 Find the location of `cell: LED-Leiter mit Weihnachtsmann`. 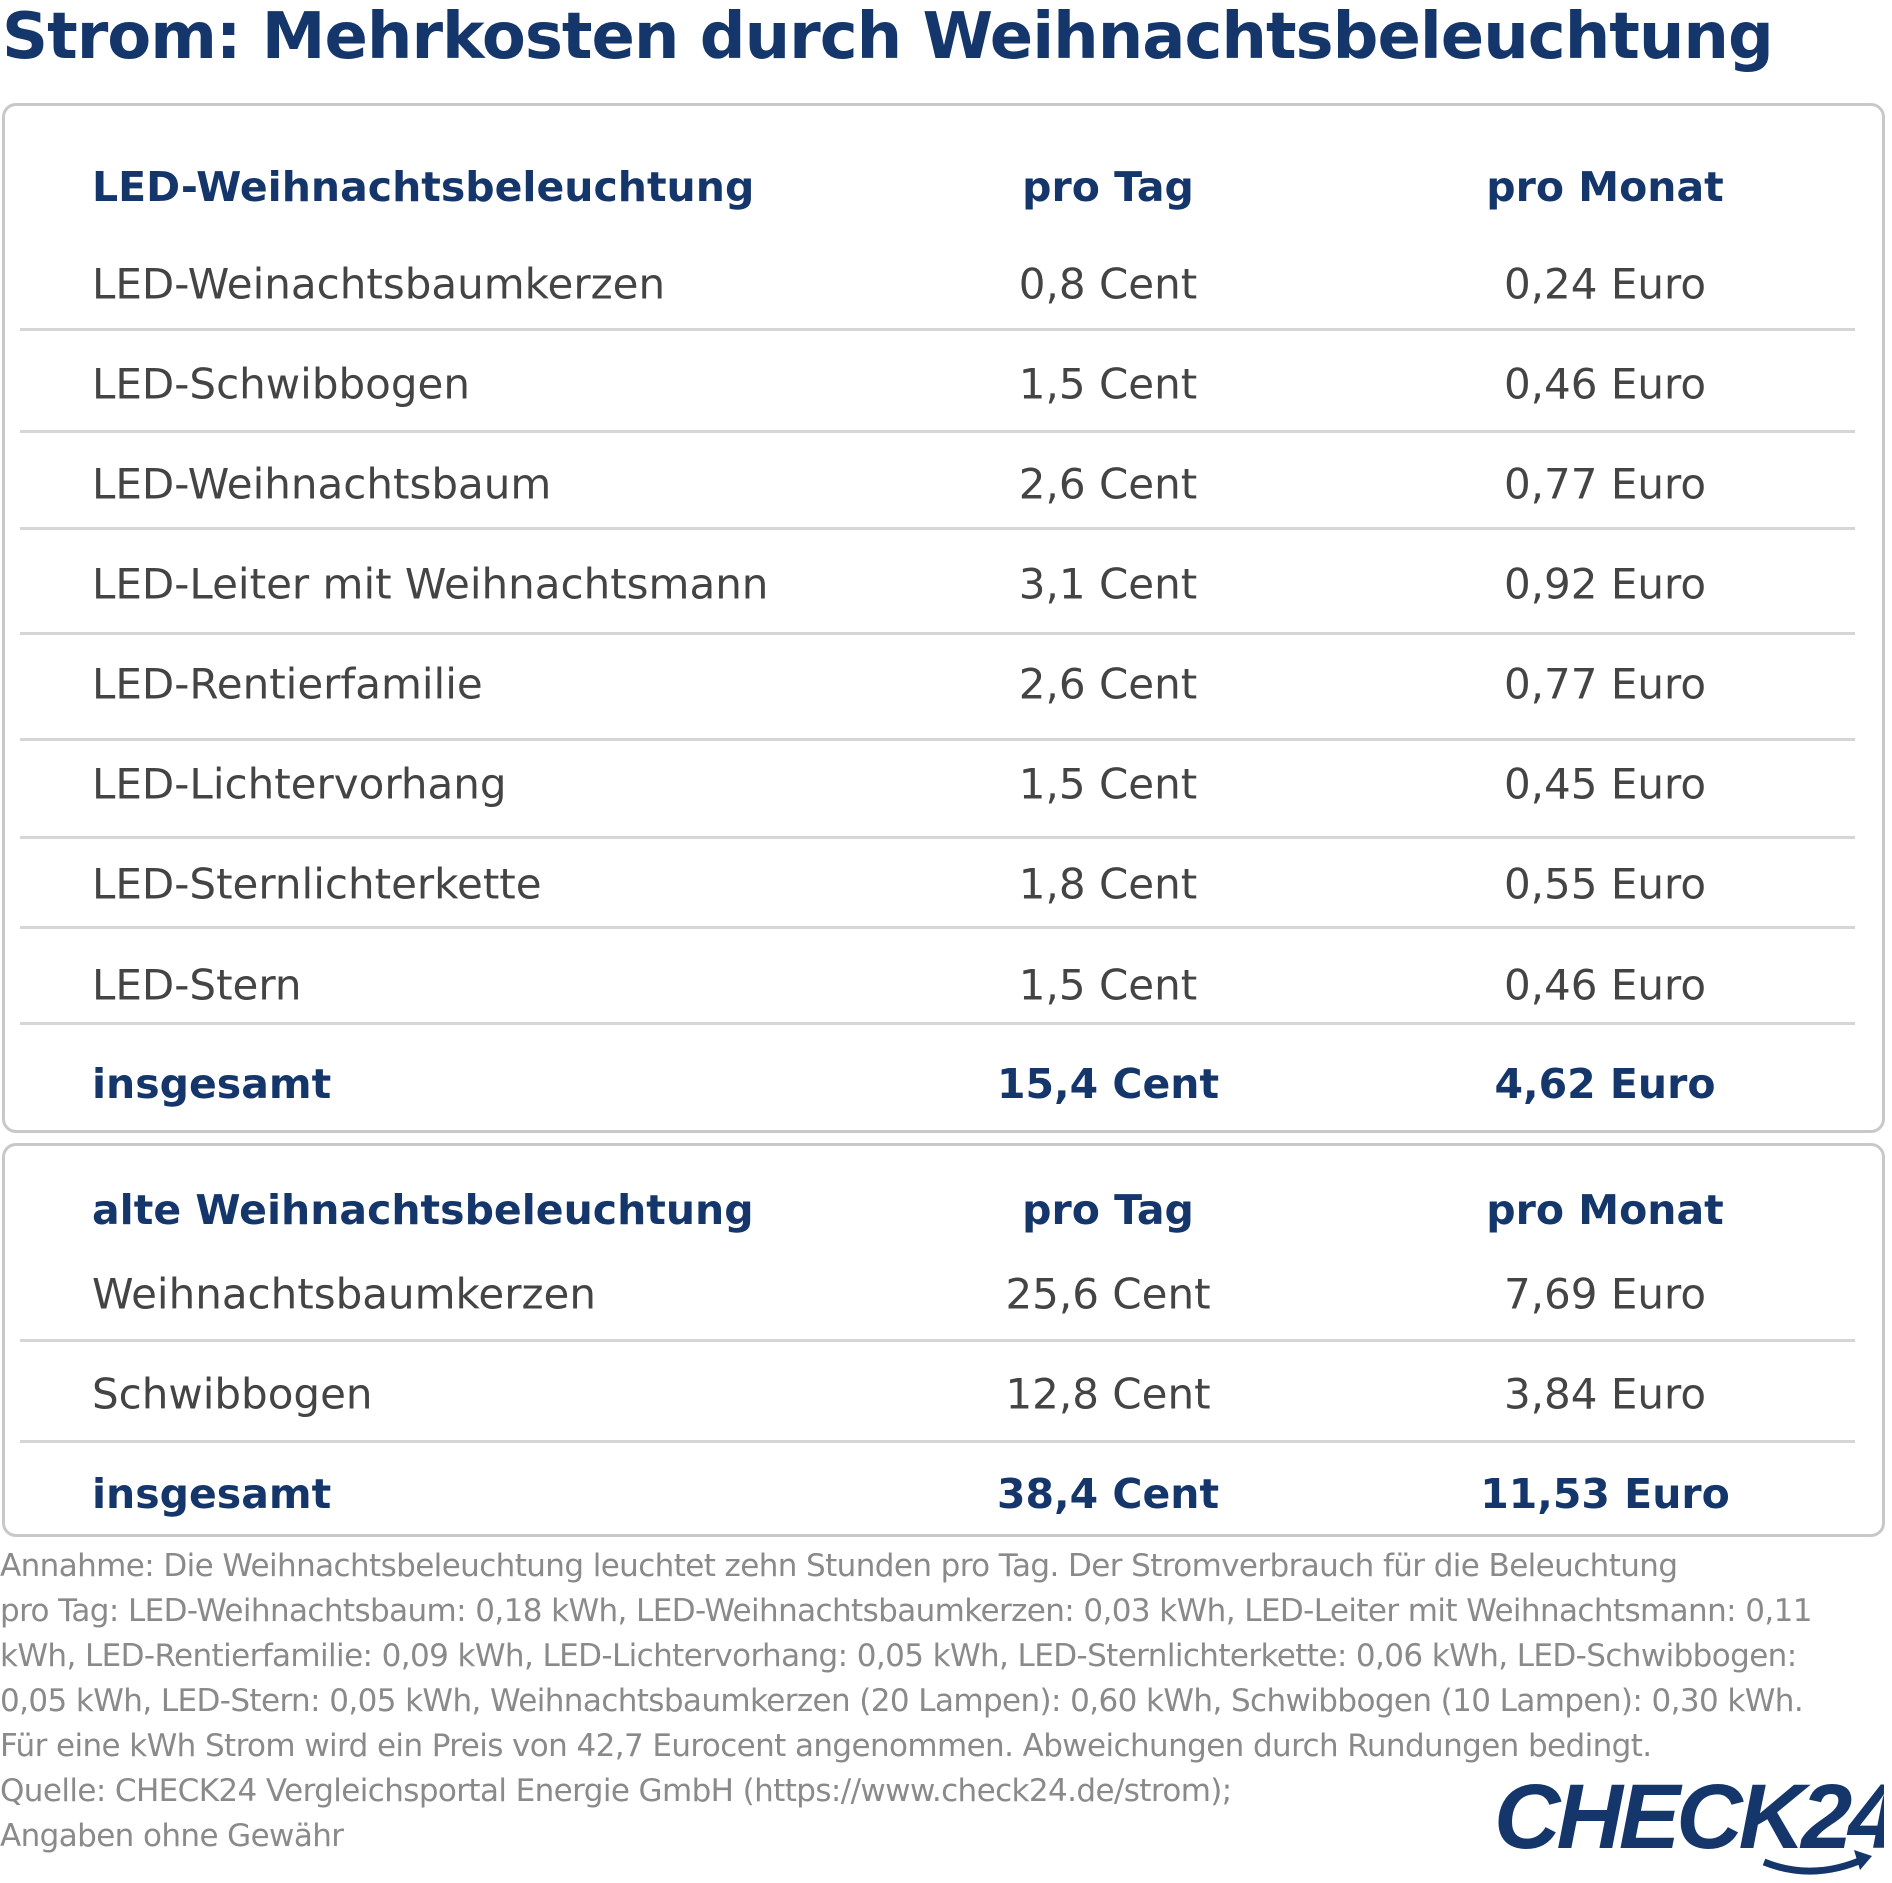

cell: LED-Leiter mit Weihnachtsmann is located at coordinates (430, 584).